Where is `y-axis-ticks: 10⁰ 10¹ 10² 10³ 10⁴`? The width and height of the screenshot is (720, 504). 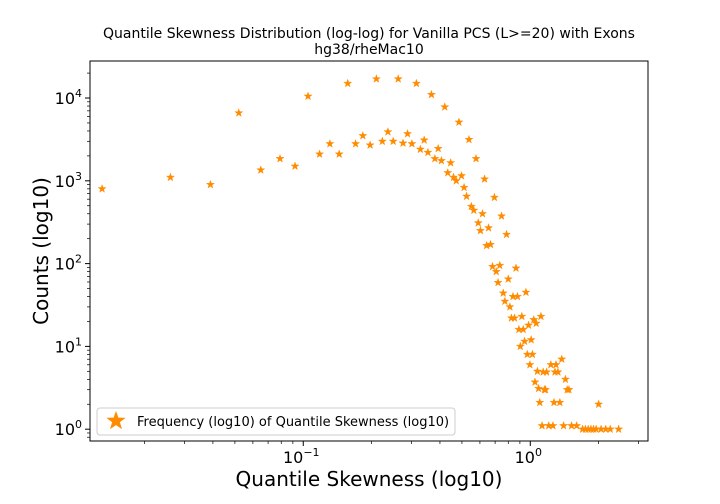
y-axis-ticks: 10⁰ 10¹ 10² 10³ 10⁴ is located at coordinates (72, 255).